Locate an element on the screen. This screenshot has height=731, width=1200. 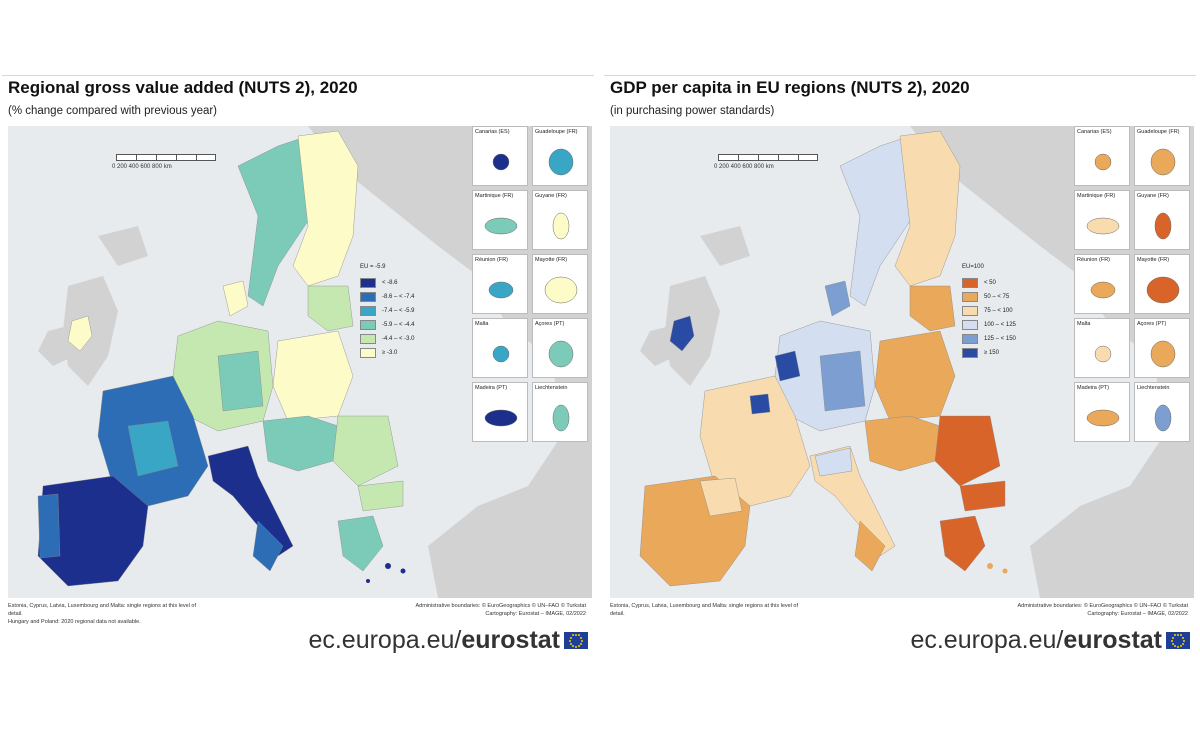
legend-title: EU=100 is located at coordinates (973, 267).